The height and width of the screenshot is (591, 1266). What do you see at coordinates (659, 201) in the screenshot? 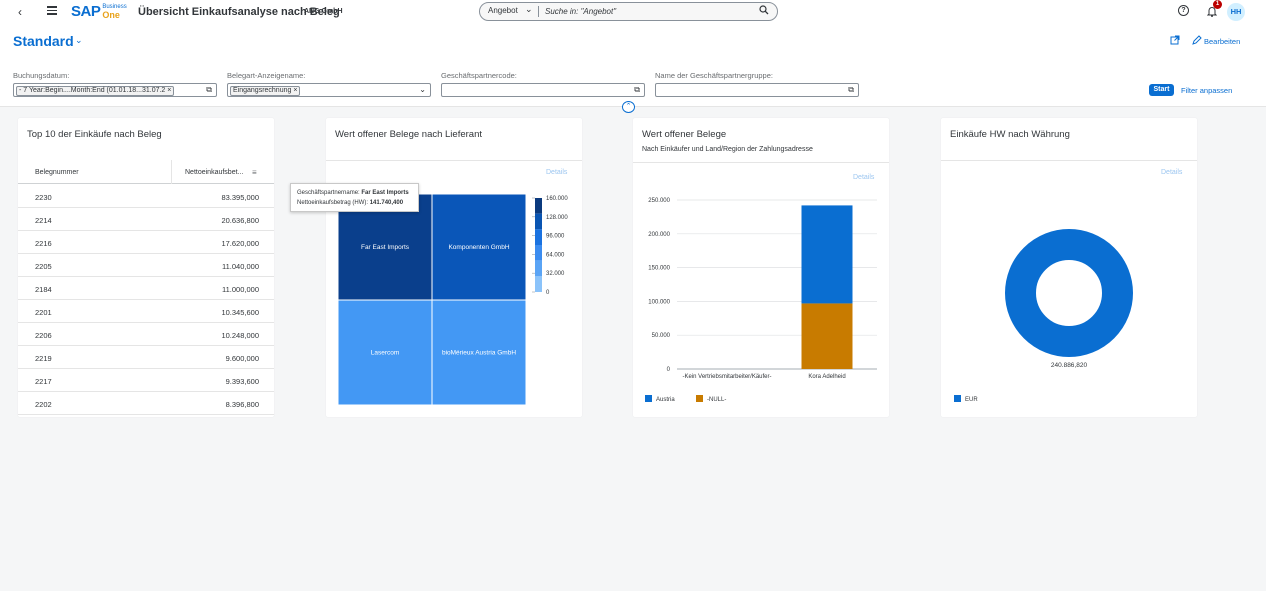
I see `y-tick-label: 250.000` at bounding box center [659, 201].